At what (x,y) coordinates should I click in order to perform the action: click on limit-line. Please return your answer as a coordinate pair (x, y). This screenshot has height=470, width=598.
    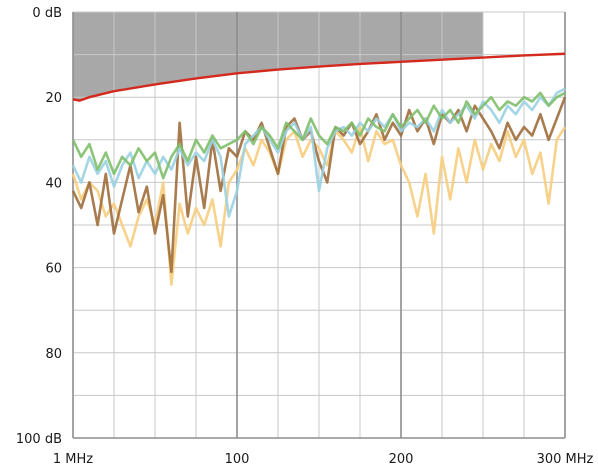
    Looking at the image, I should click on (319, 77).